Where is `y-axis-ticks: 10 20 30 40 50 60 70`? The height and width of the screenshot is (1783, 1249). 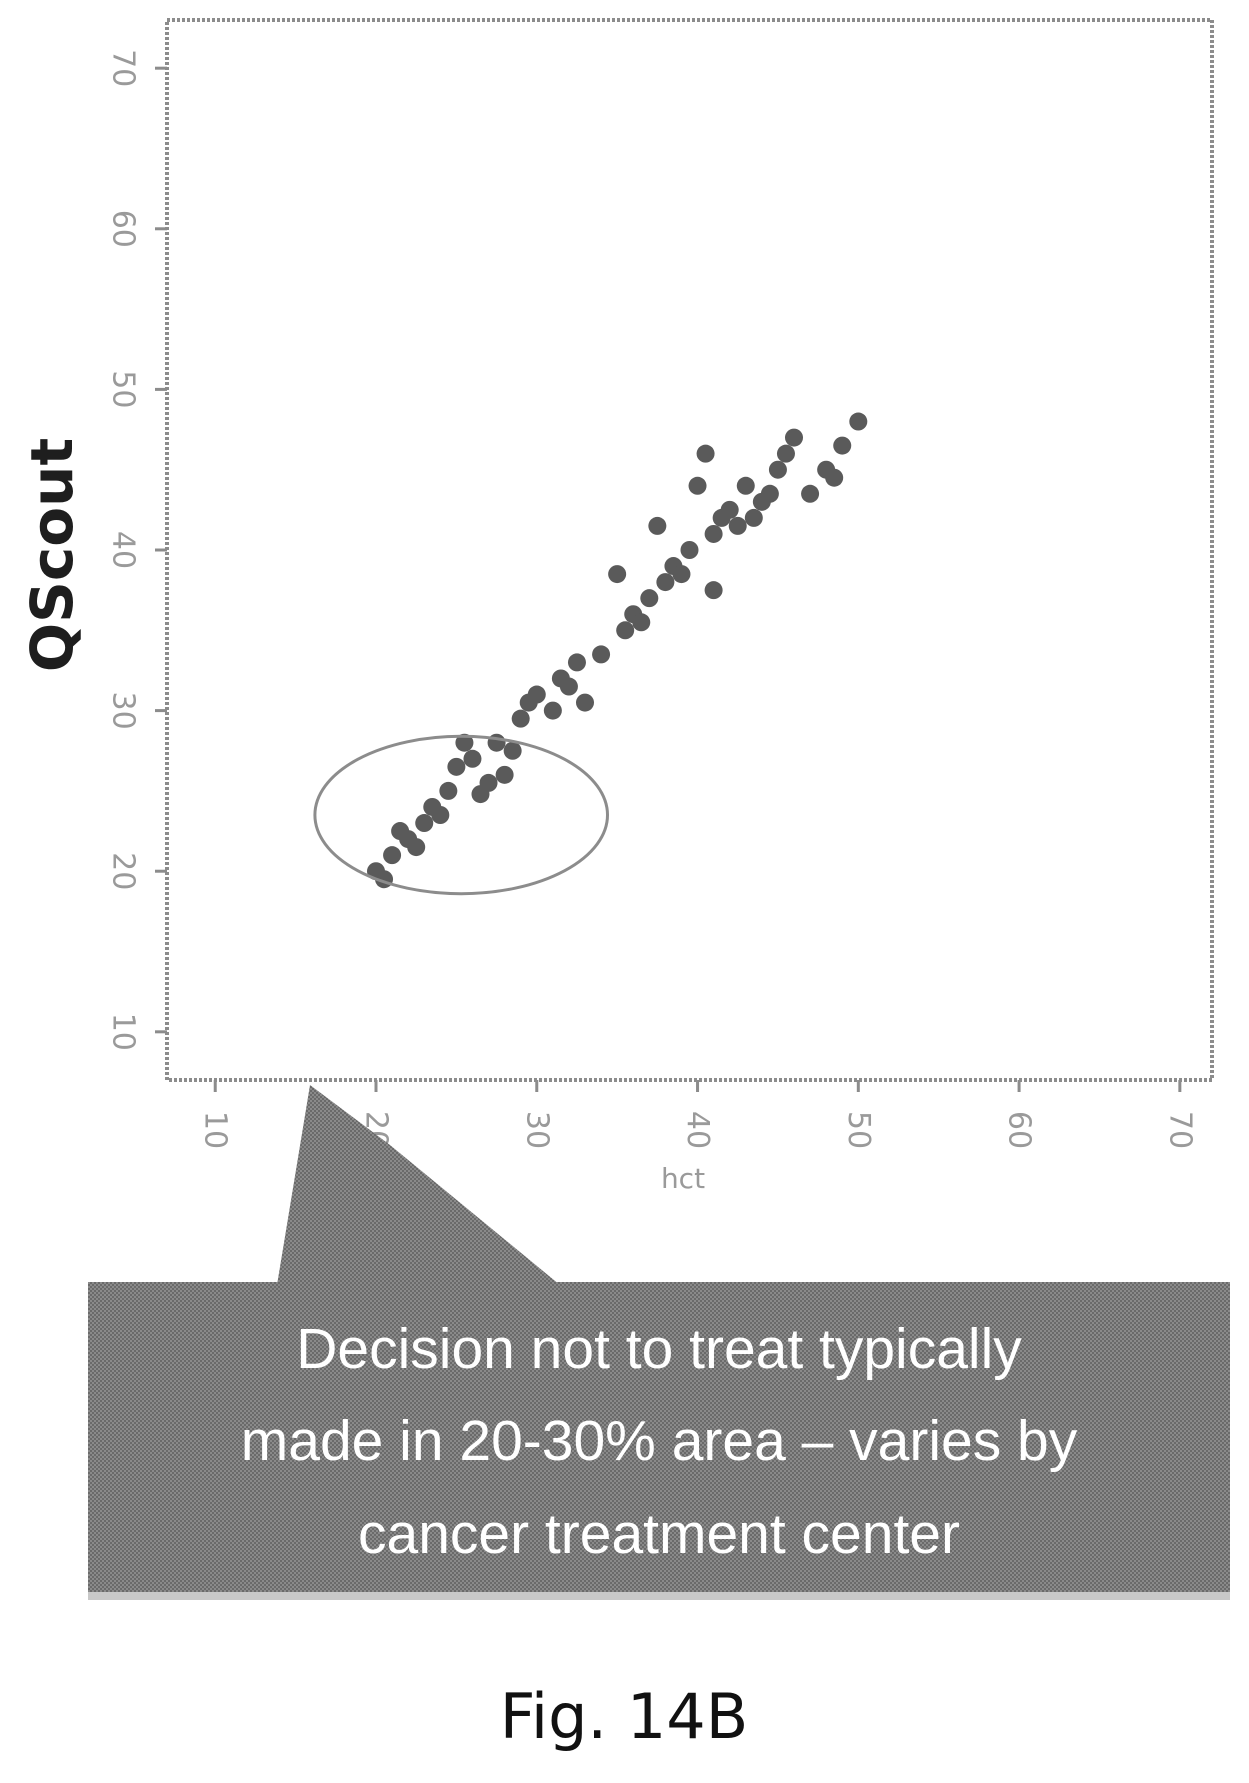 y-axis-ticks: 10 20 30 40 50 60 70 is located at coordinates (136, 550).